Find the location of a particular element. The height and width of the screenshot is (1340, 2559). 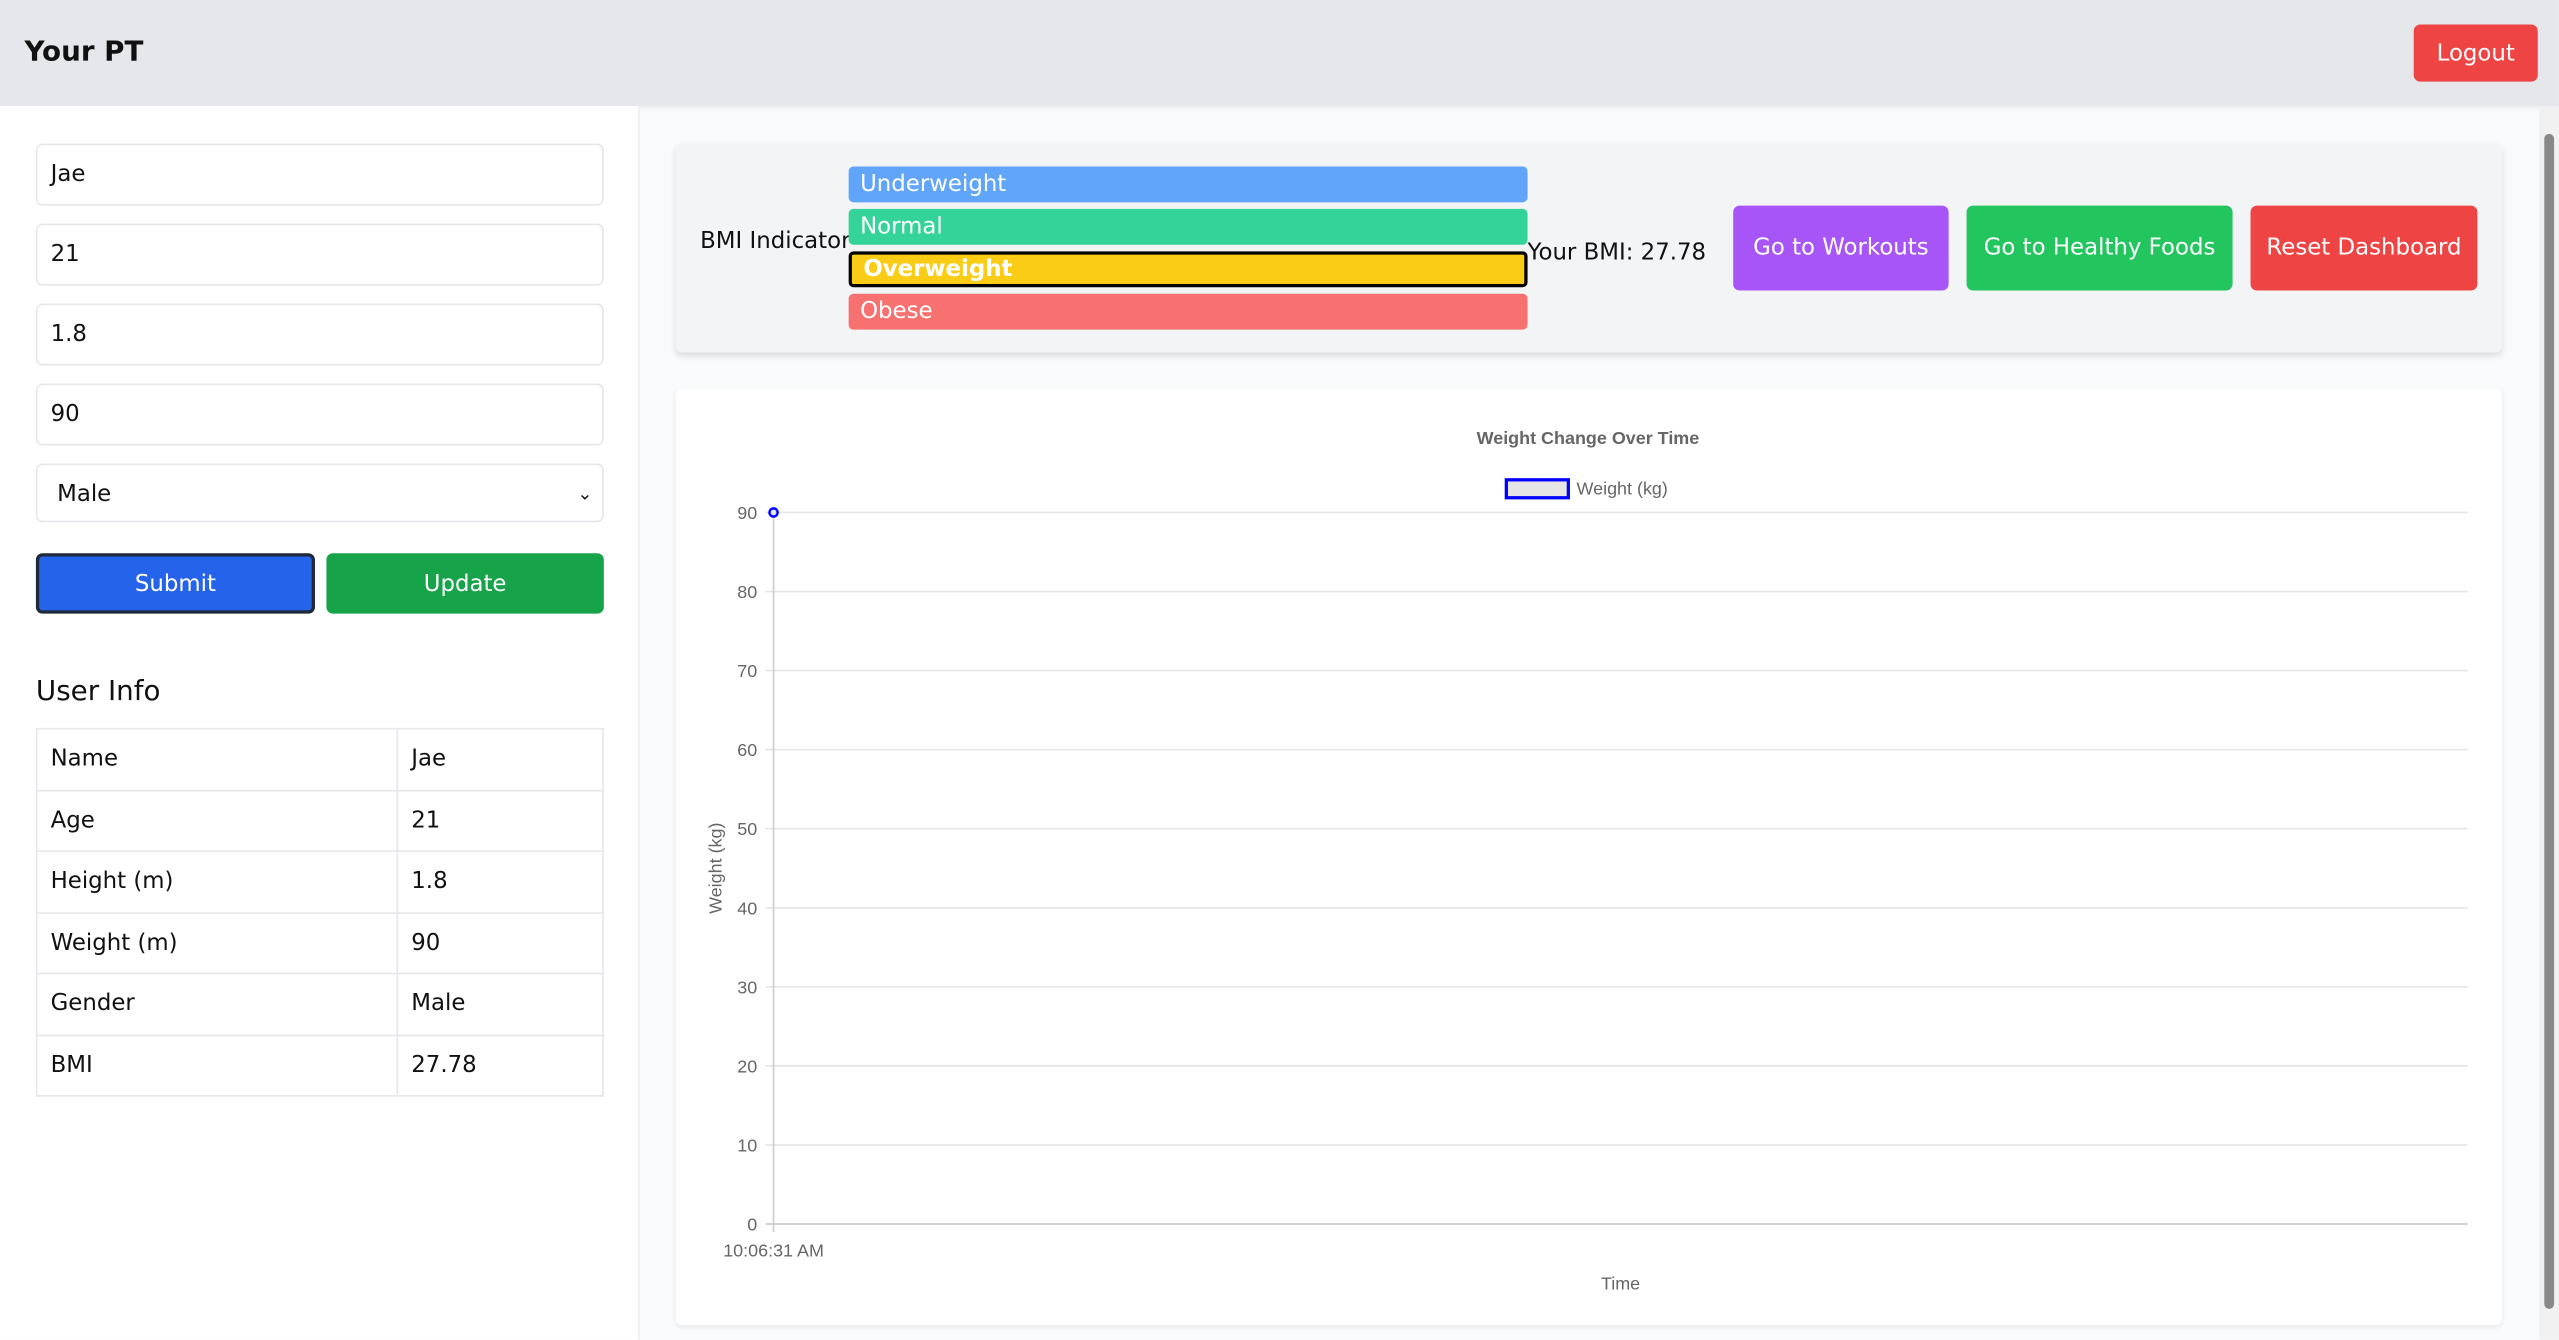

y-tick-label: 20 is located at coordinates (747, 1066).